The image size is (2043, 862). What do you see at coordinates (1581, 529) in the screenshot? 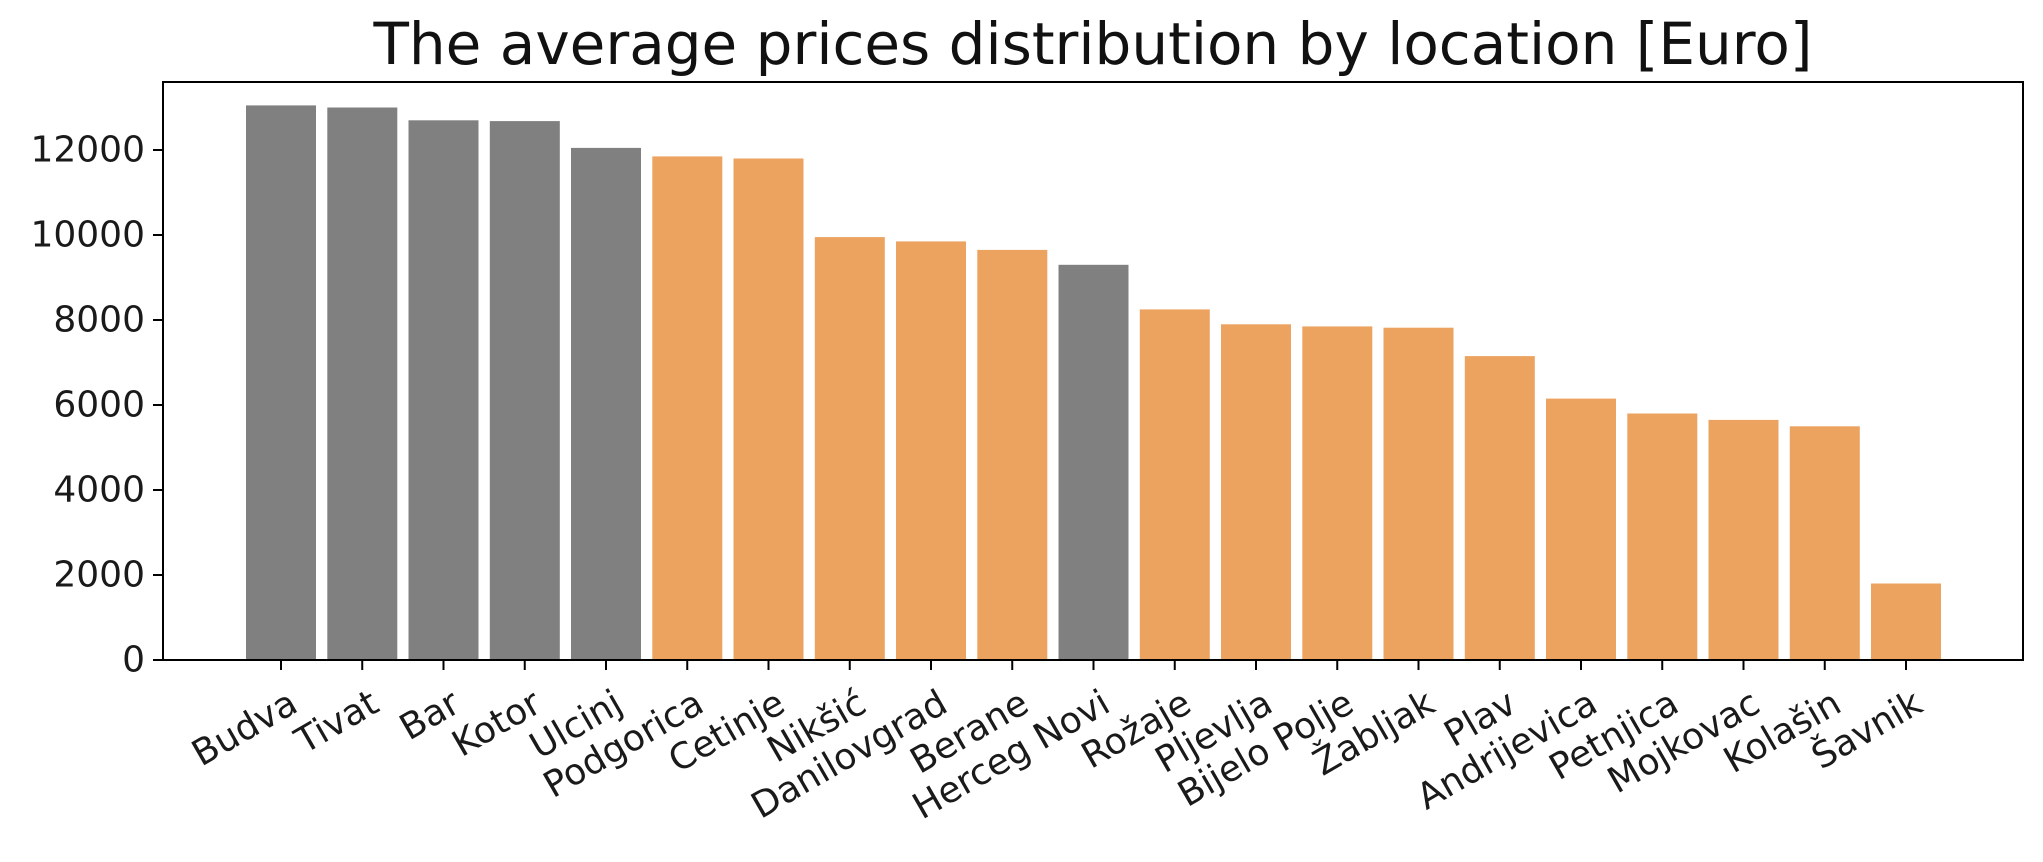
I see `bar-andrijevica` at bounding box center [1581, 529].